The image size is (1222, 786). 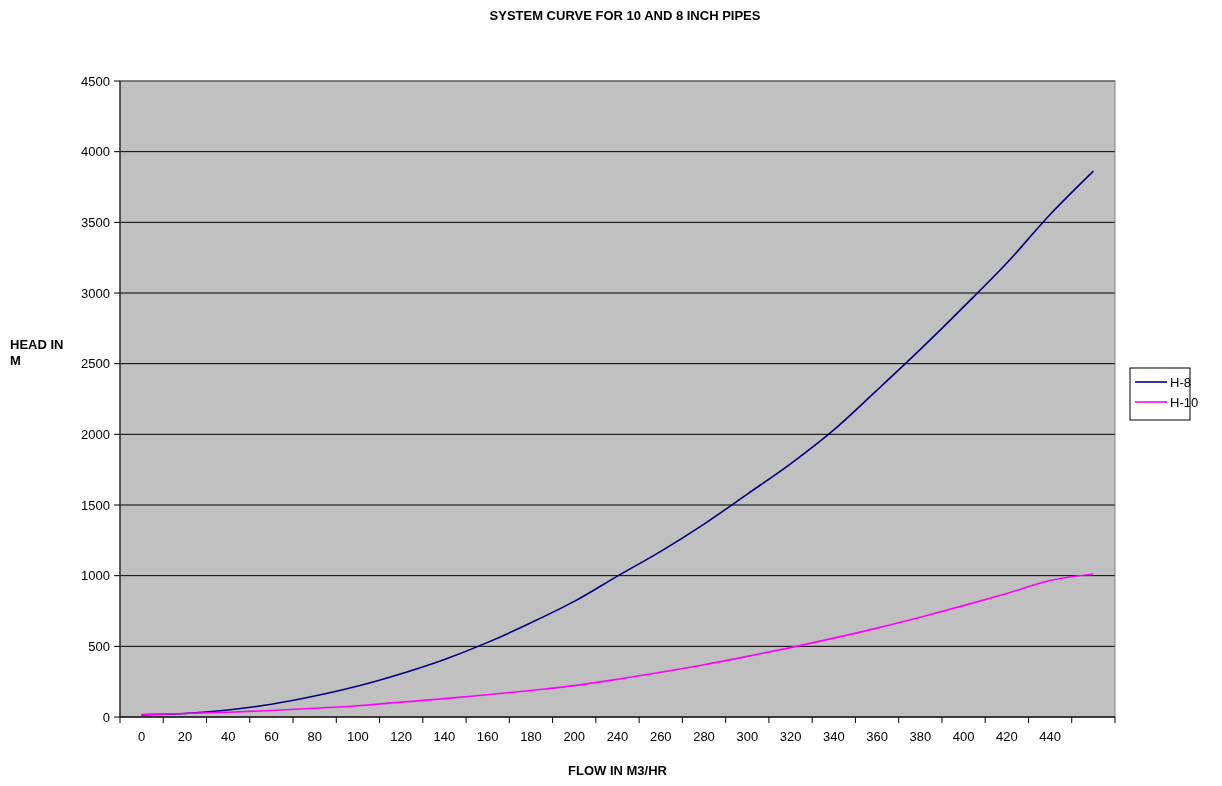 I want to click on x-tick-label: 200, so click(x=574, y=736).